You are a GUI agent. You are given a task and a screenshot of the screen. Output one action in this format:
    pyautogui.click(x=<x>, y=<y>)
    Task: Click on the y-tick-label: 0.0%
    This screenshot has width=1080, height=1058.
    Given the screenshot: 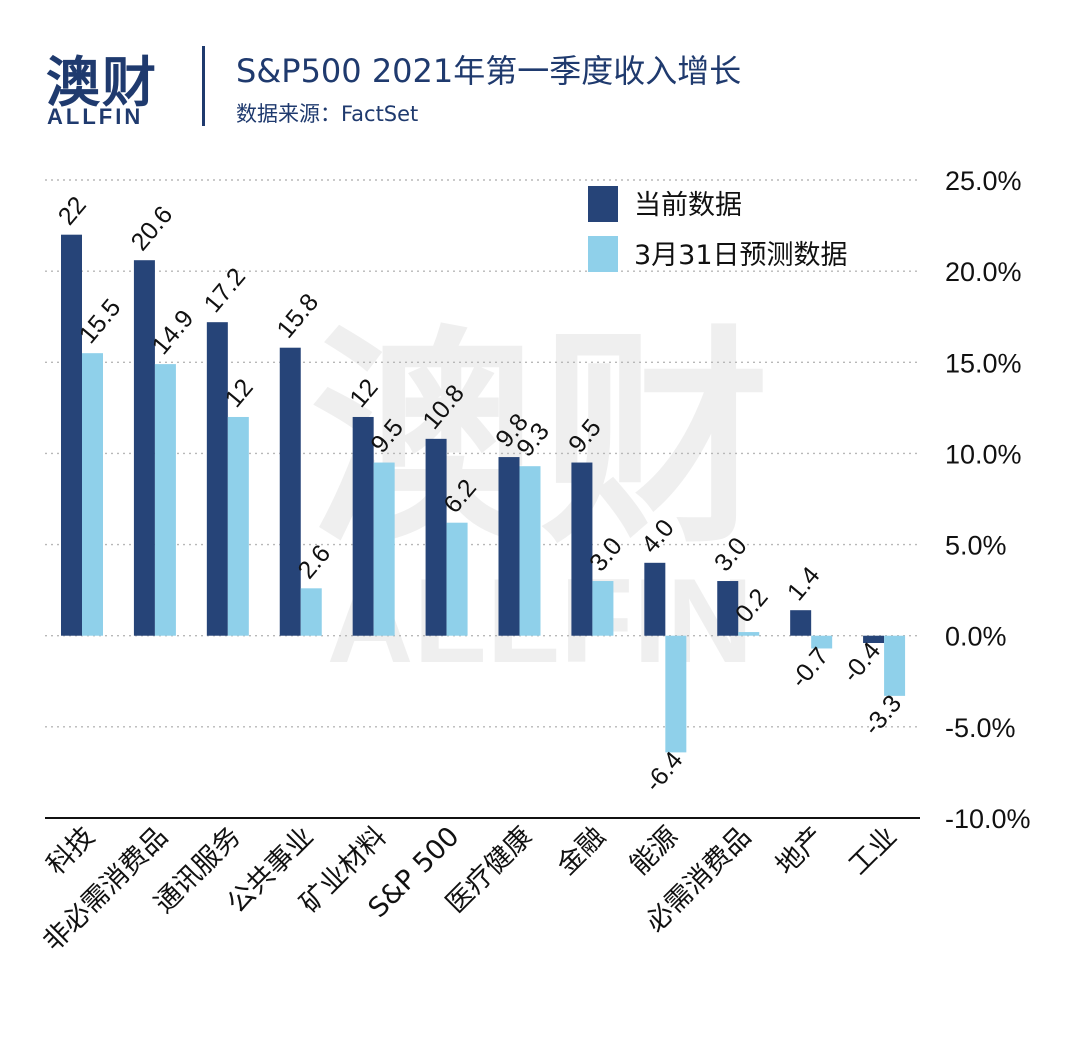 What is the action you would take?
    pyautogui.click(x=976, y=637)
    